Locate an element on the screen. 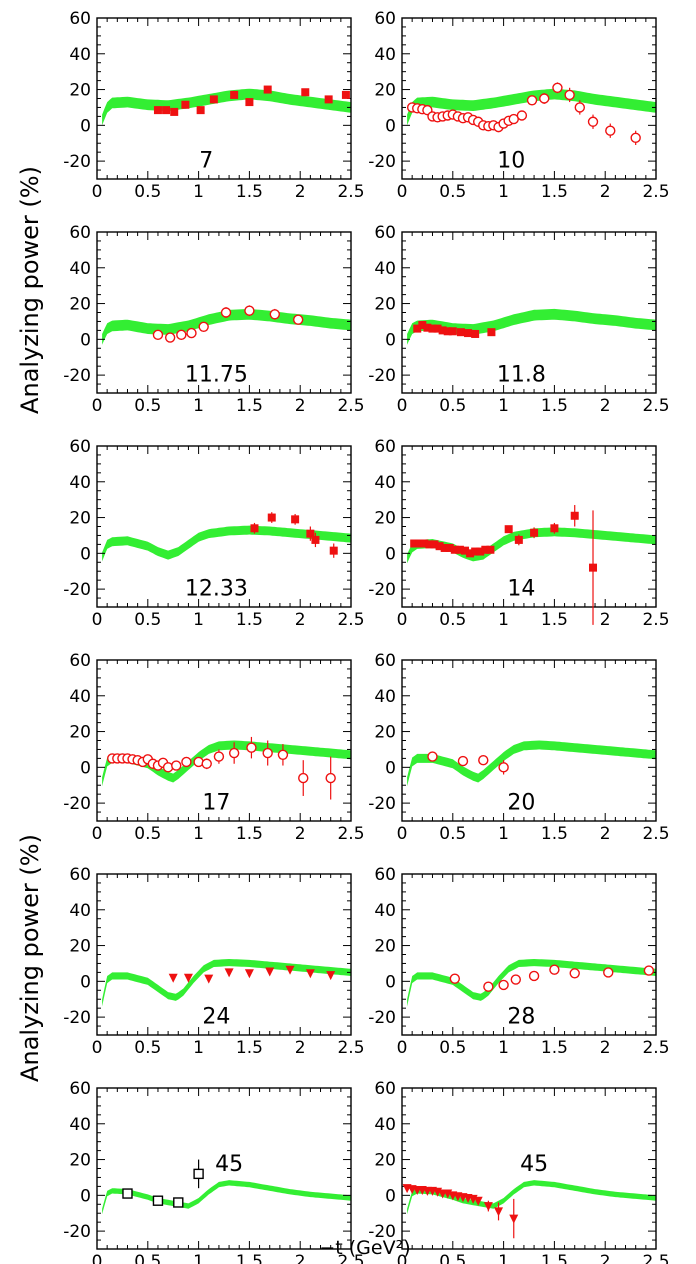  y-axis-label-top: Analyzing power (%) is located at coordinates (30, 290).